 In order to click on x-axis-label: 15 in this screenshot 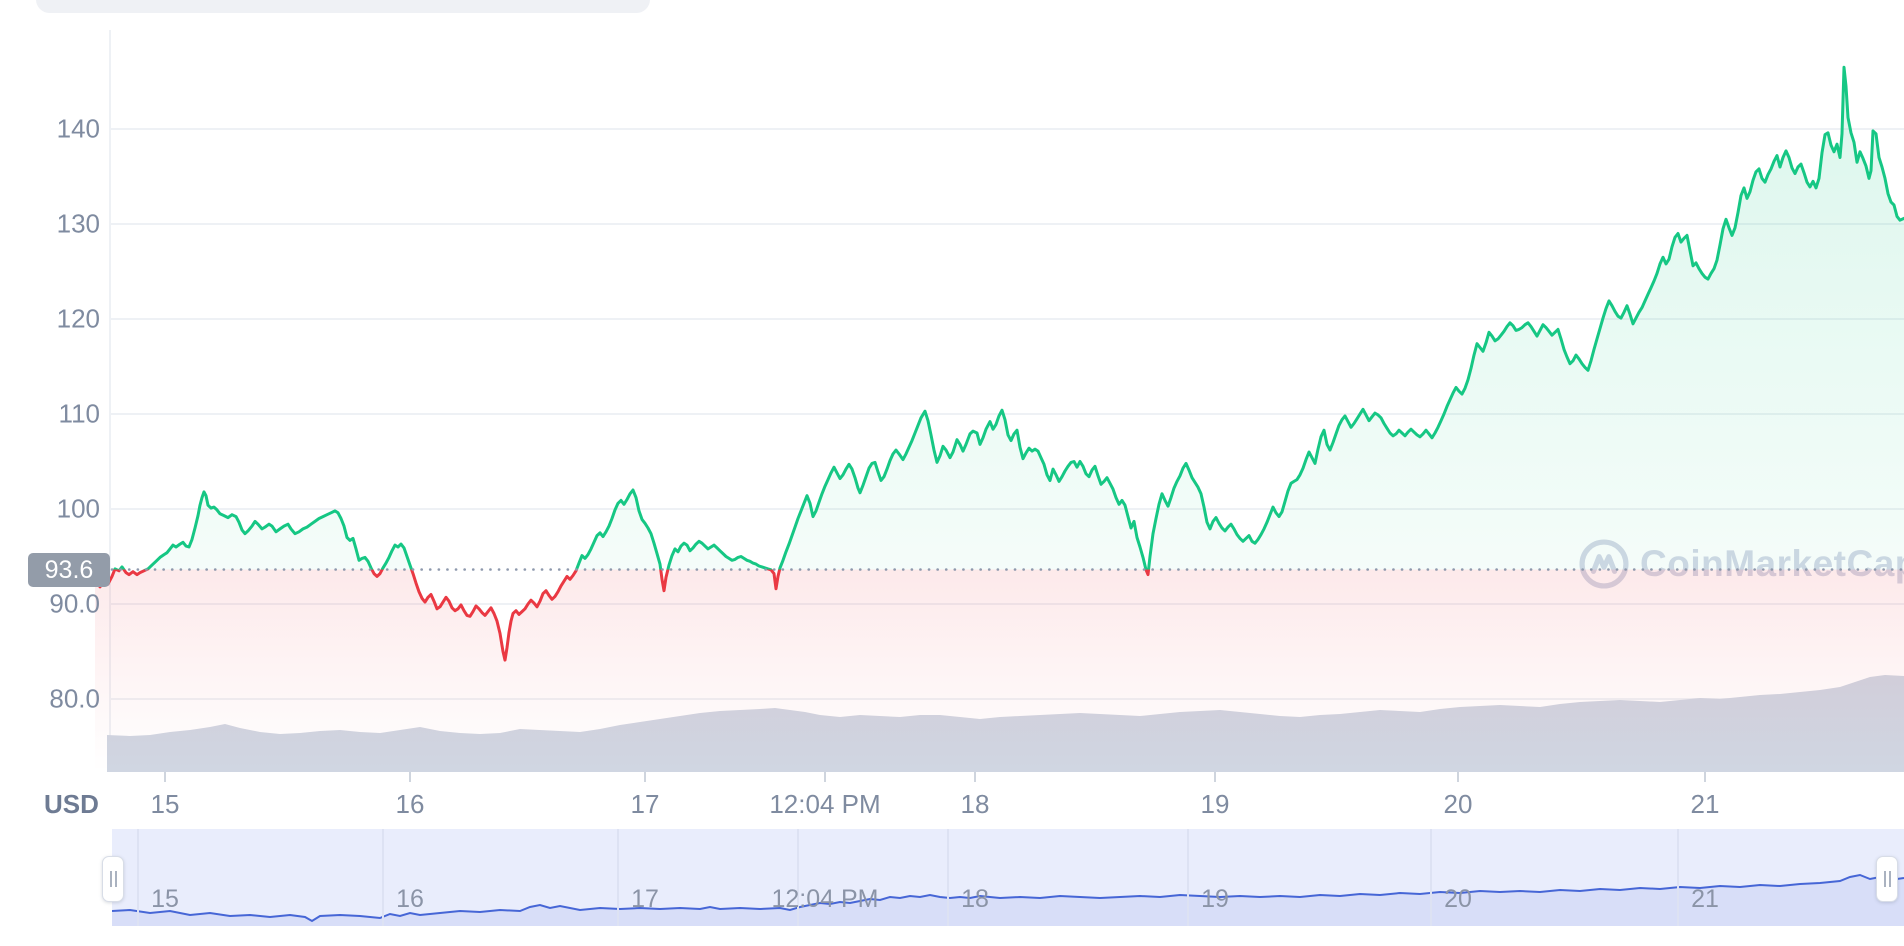, I will do `click(165, 804)`.